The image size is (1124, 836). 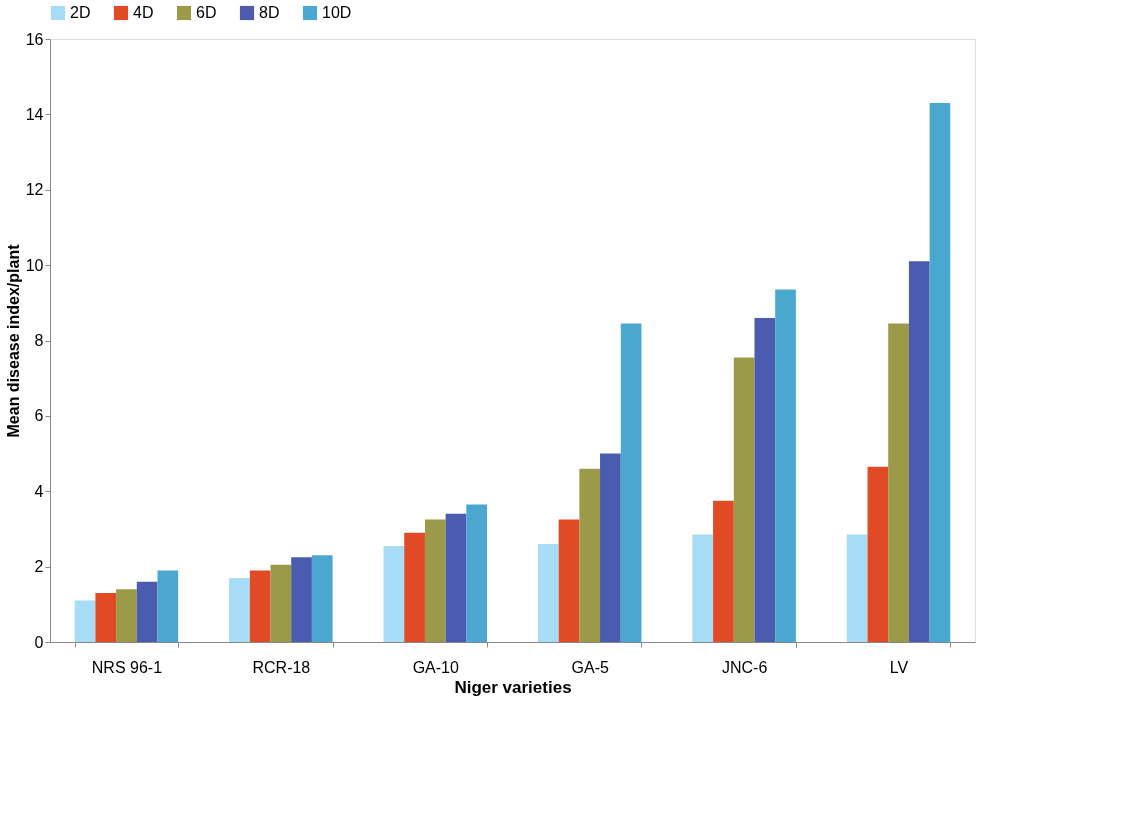 What do you see at coordinates (34, 39) in the screenshot?
I see `y-tick-label: 16` at bounding box center [34, 39].